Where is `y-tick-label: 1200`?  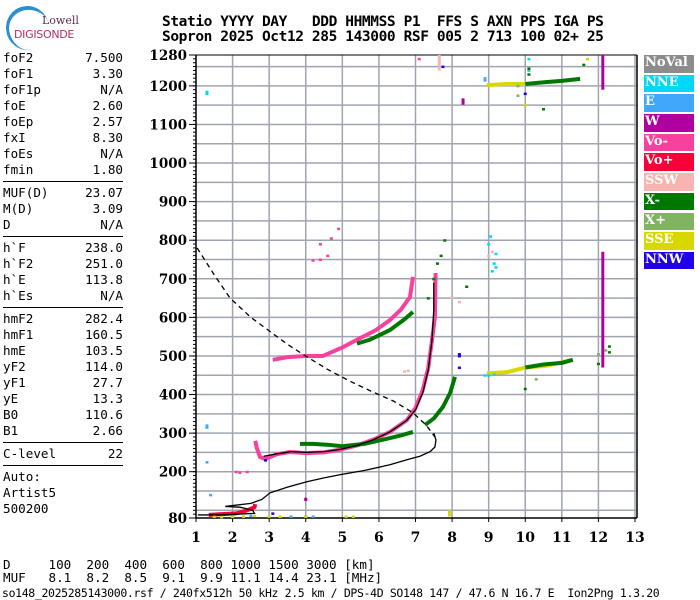
y-tick-label: 1200 is located at coordinates (168, 87).